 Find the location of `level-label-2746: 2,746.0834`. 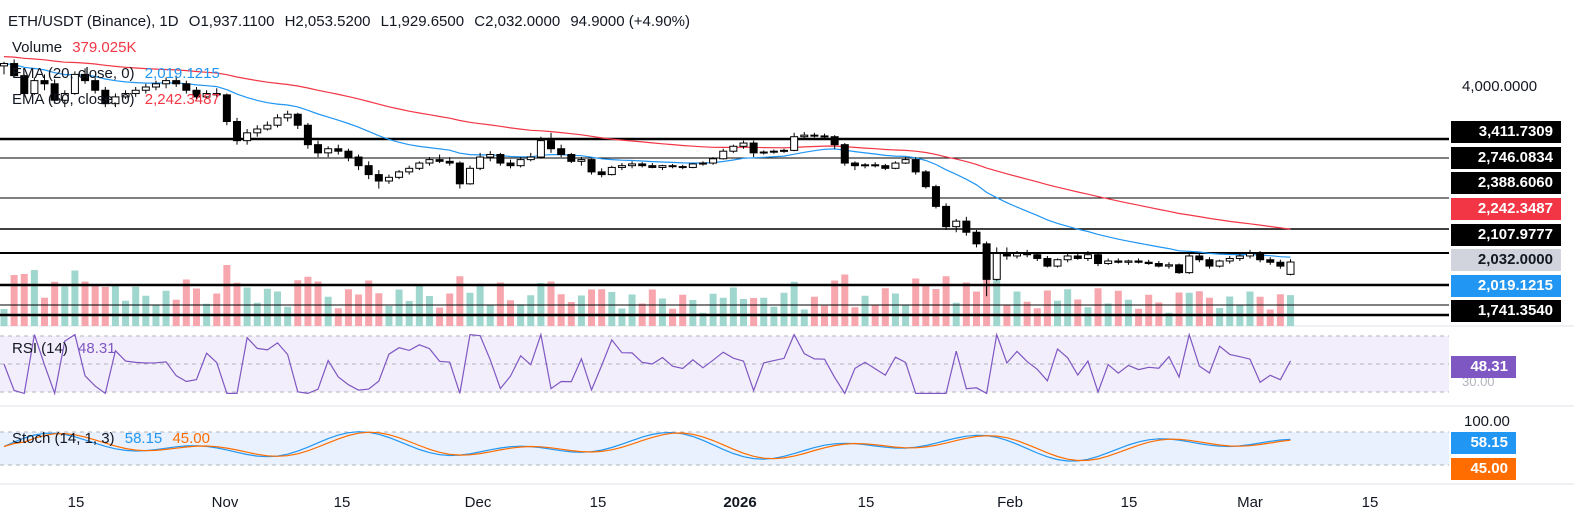

level-label-2746: 2,746.0834 is located at coordinates (1506, 158).